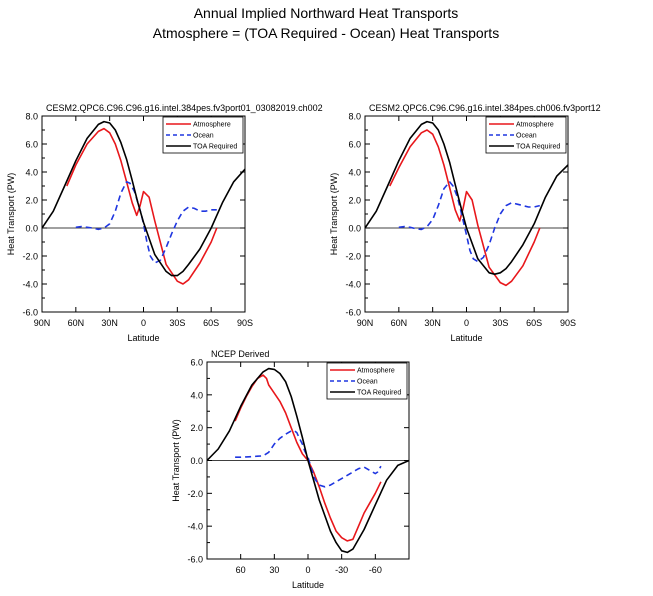 This screenshot has width=653, height=596. What do you see at coordinates (274, 570) in the screenshot?
I see `x-tick-label: 30` at bounding box center [274, 570].